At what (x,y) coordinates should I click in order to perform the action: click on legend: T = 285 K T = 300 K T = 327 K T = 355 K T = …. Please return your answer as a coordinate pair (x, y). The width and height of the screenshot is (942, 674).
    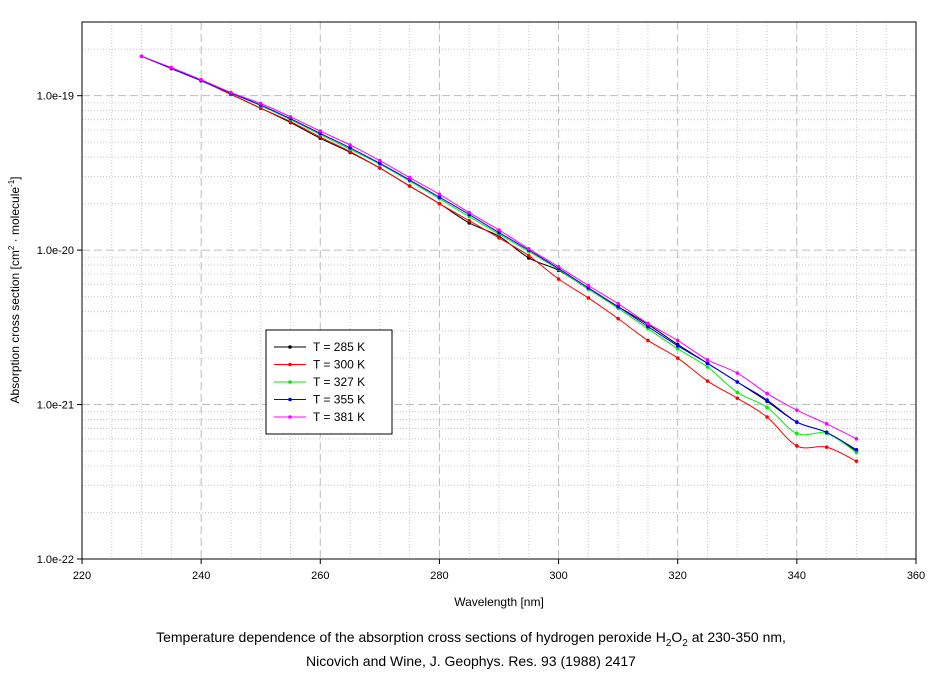
    Looking at the image, I should click on (329, 382).